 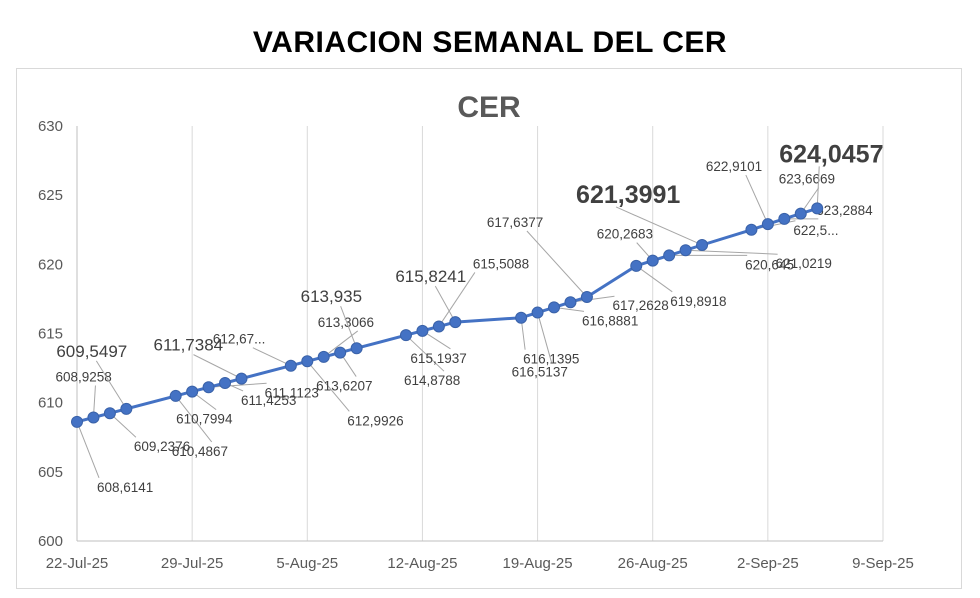 I want to click on page-title: VARIACION SEMANAL DEL CER, so click(x=490, y=42).